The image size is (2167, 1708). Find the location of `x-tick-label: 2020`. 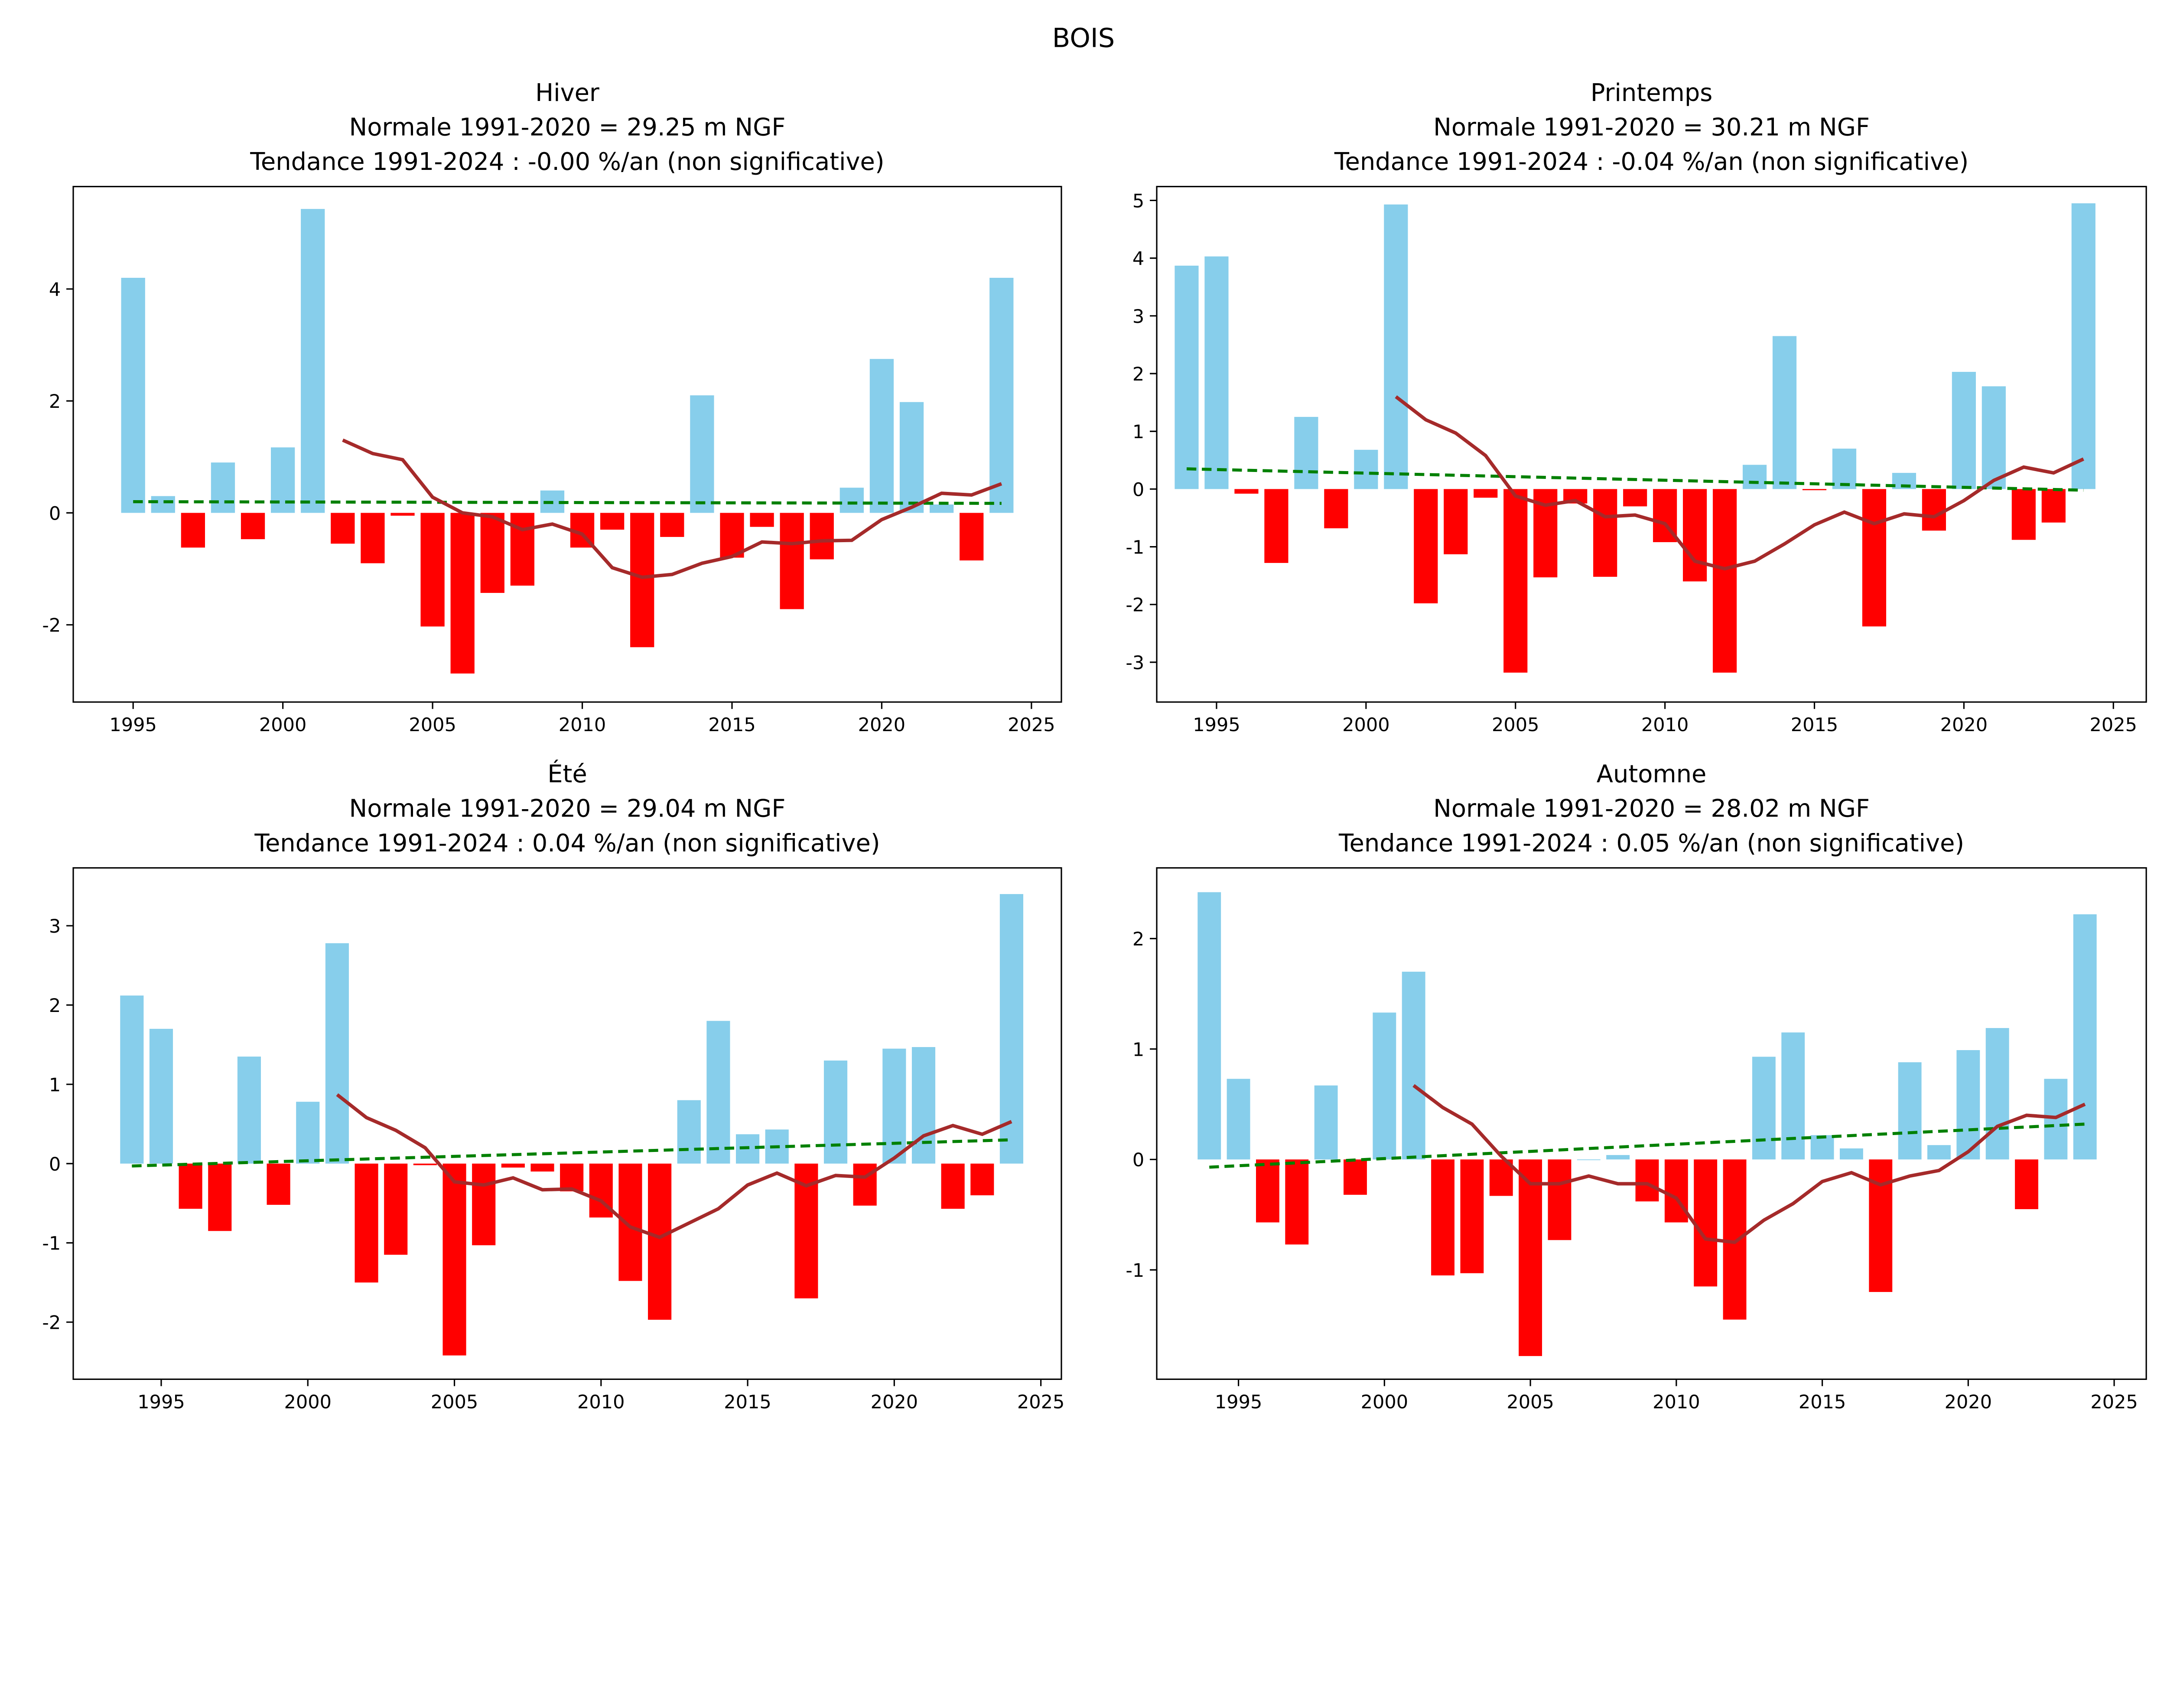

x-tick-label: 2020 is located at coordinates (1969, 1402).